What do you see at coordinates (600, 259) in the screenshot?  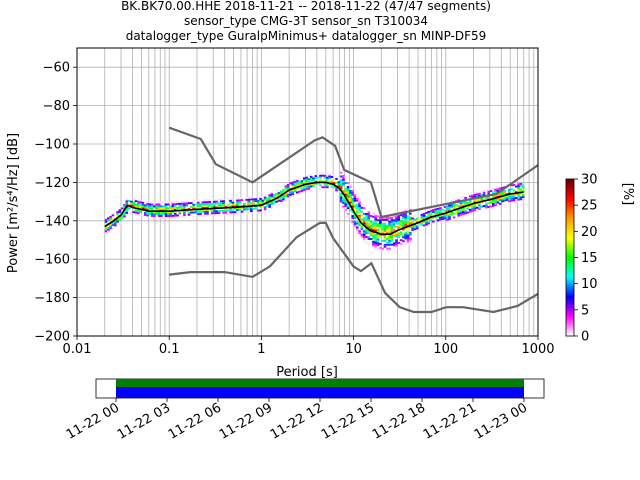 I see `colorbar: 0 5 10 15 20 25 30 [%]` at bounding box center [600, 259].